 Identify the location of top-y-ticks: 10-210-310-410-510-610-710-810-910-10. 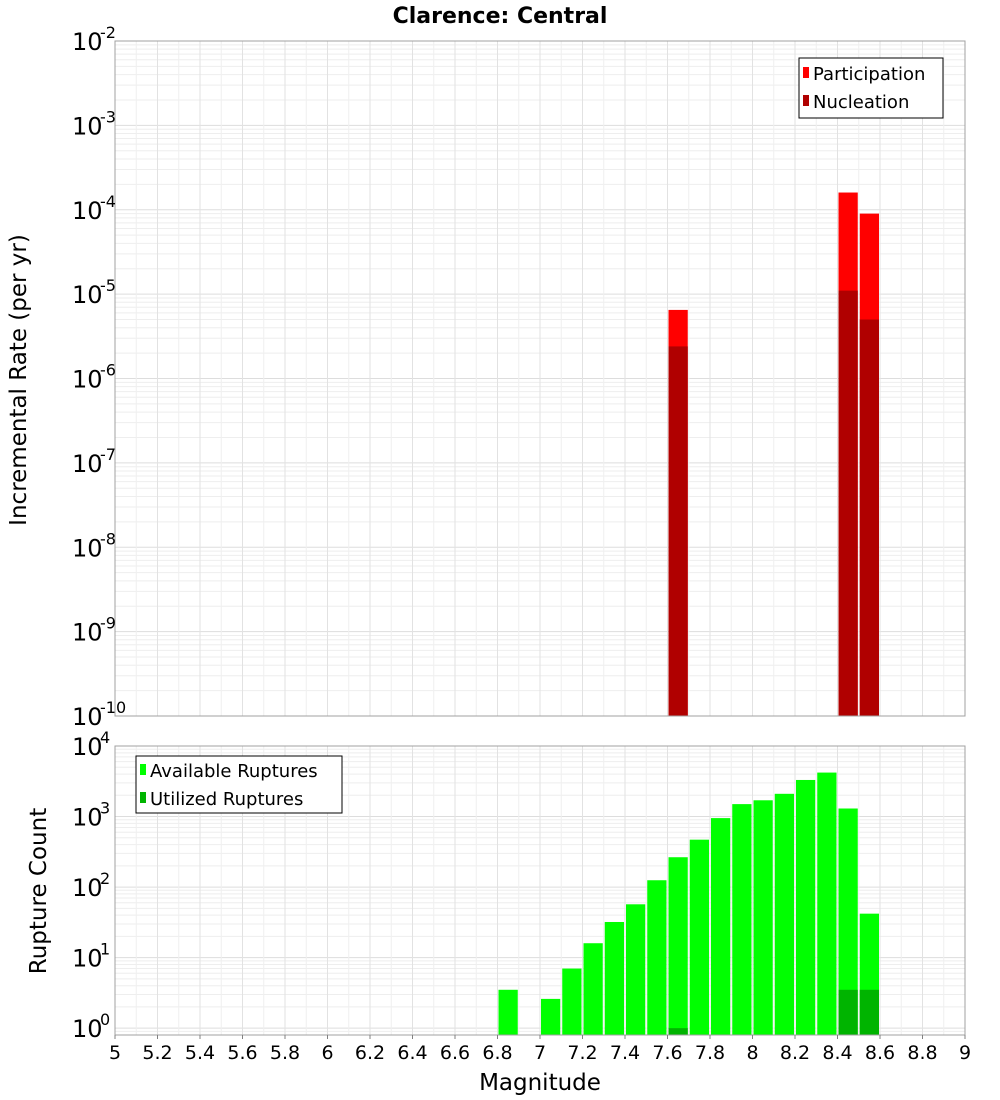
(99, 377).